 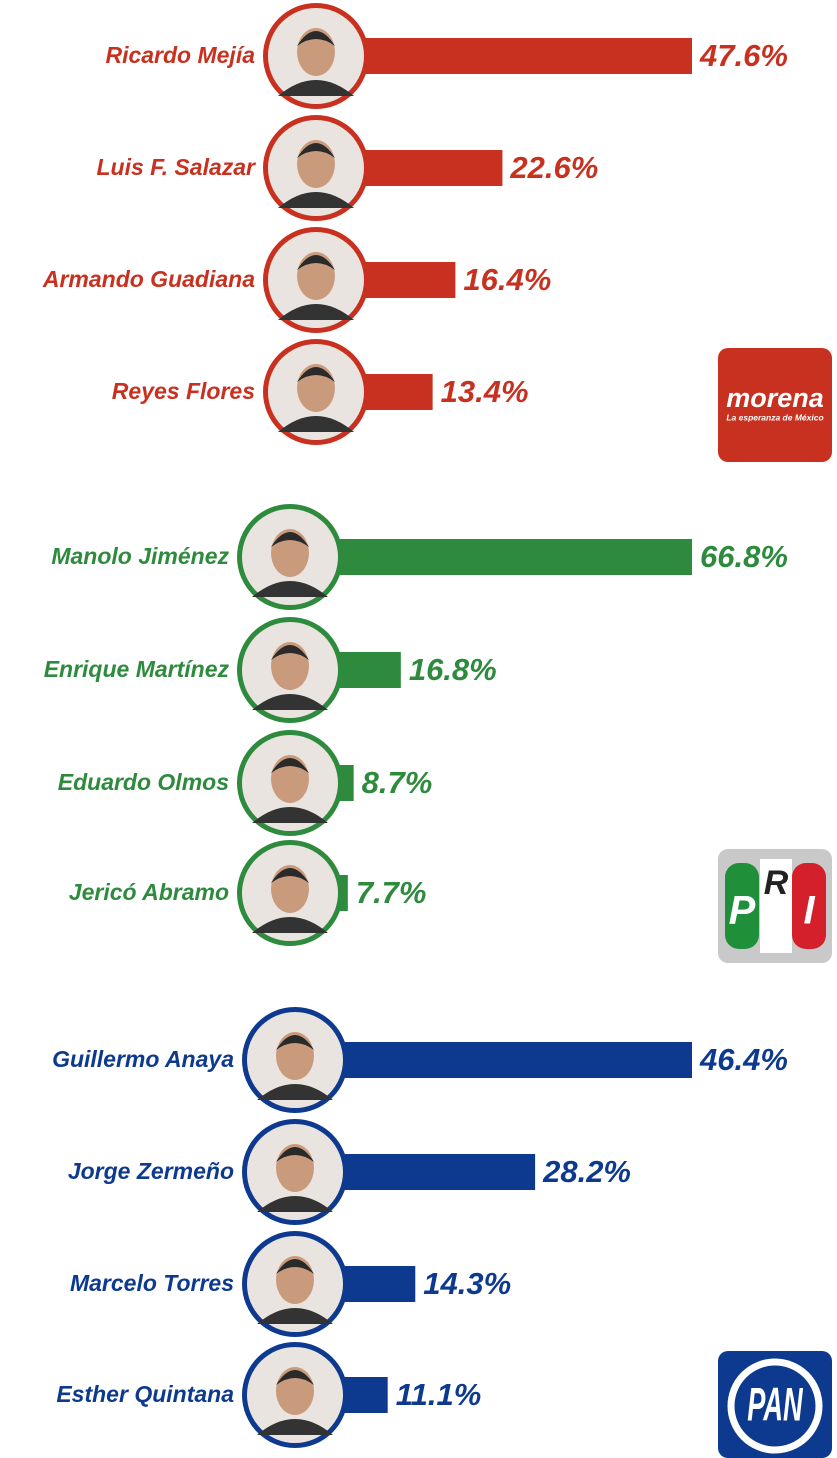 I want to click on logo-subtext: La esperanza de México, so click(x=774, y=417).